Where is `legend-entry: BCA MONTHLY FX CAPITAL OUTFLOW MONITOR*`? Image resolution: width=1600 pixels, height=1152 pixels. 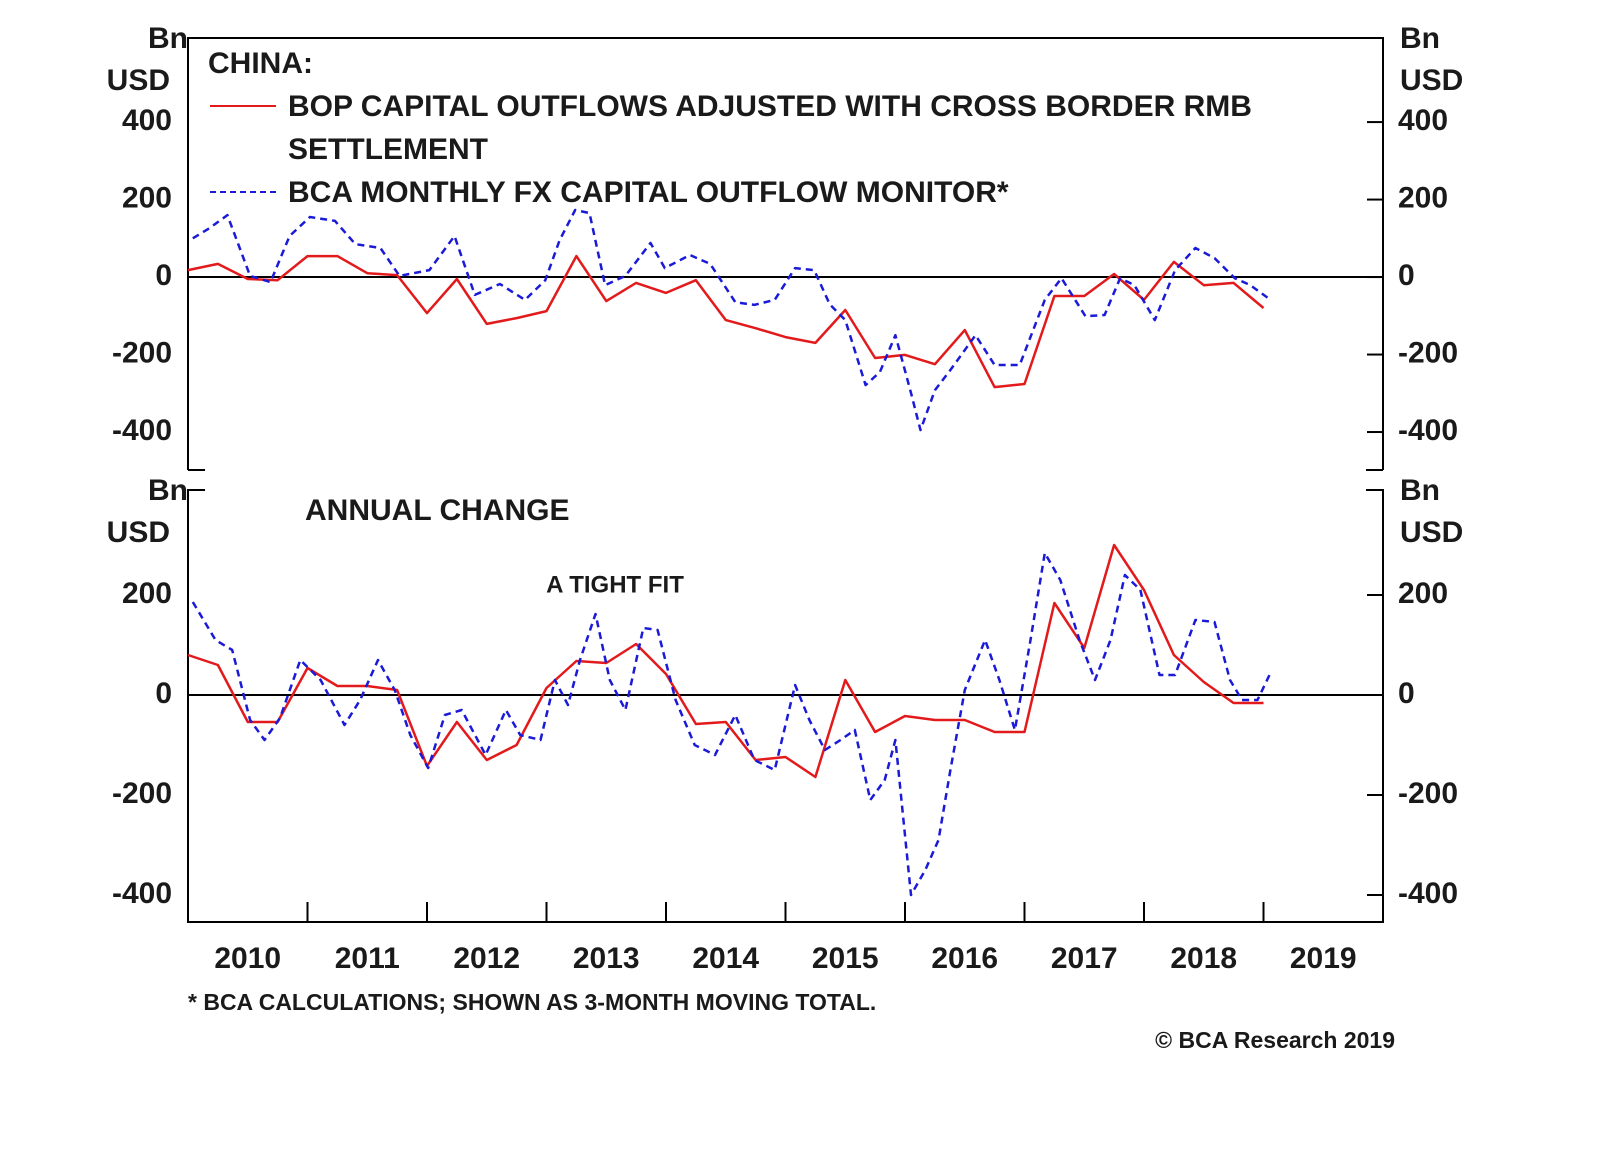 legend-entry: BCA MONTHLY FX CAPITAL OUTFLOW MONITOR* is located at coordinates (748, 192).